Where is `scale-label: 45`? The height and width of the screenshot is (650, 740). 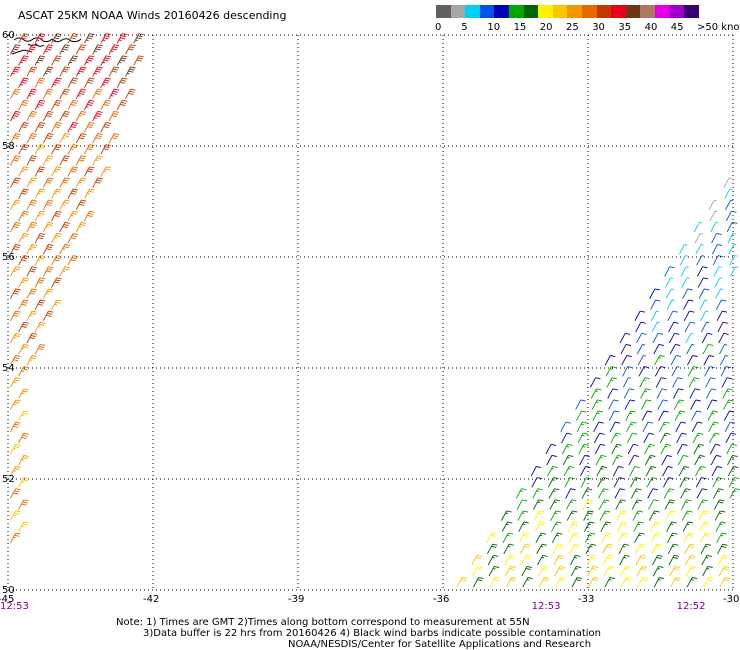
scale-label: 45 is located at coordinates (677, 27).